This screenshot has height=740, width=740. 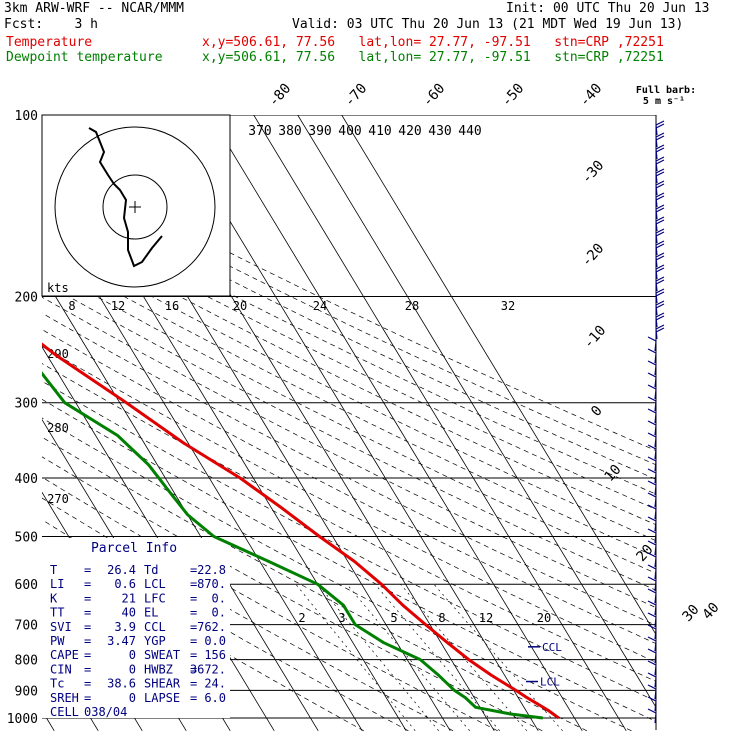 What do you see at coordinates (71, 306) in the screenshot?
I see `hodograph-speed-tick: 8` at bounding box center [71, 306].